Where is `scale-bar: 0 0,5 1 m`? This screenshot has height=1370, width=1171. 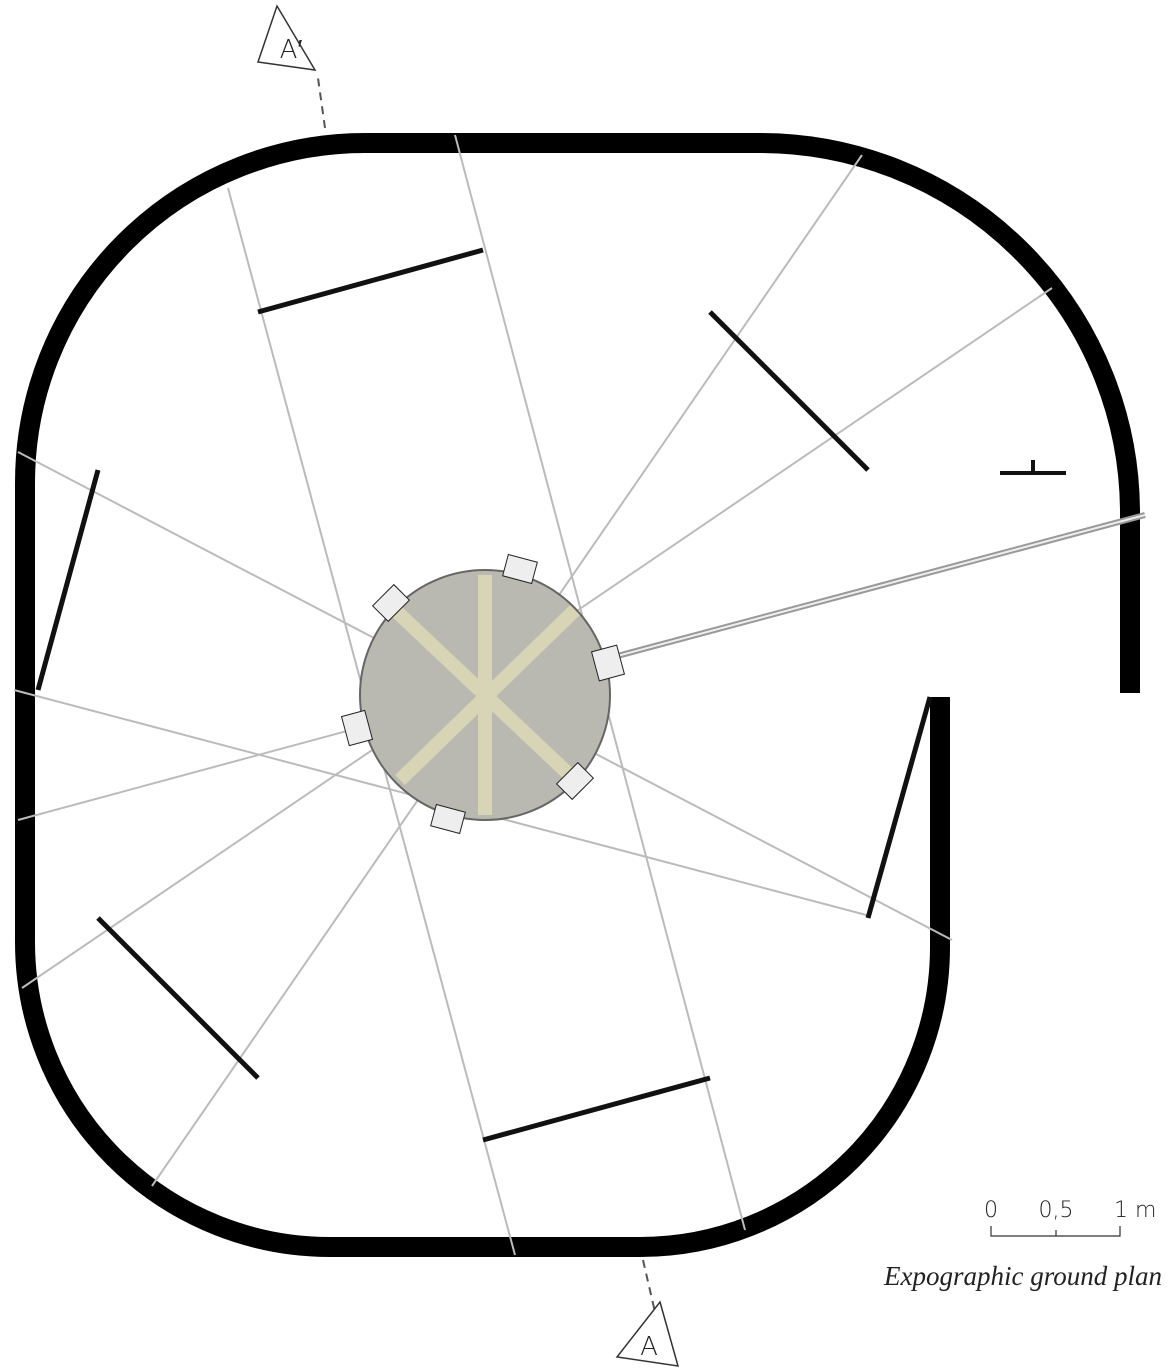
scale-bar: 0 0,5 1 m is located at coordinates (1070, 1217).